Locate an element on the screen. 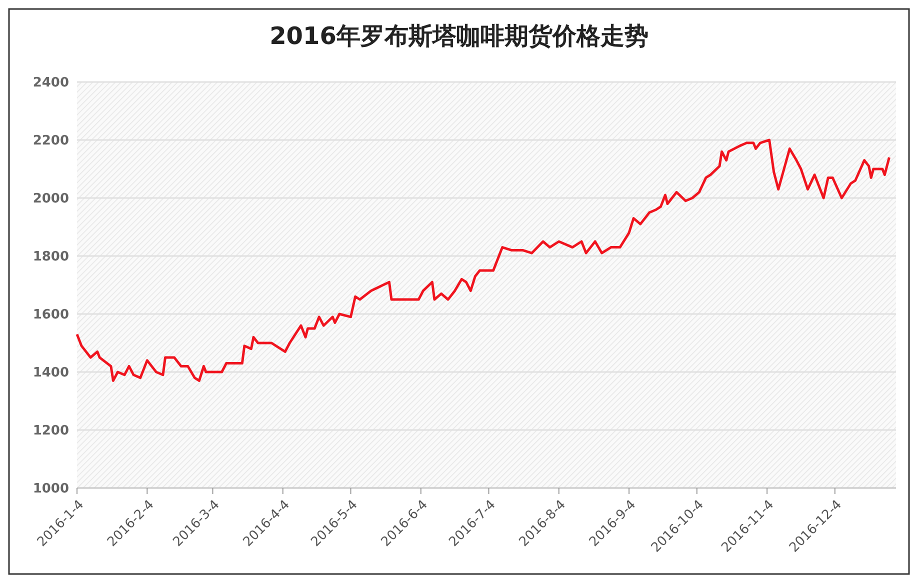  y-tick-label: 1400 is located at coordinates (50, 373).